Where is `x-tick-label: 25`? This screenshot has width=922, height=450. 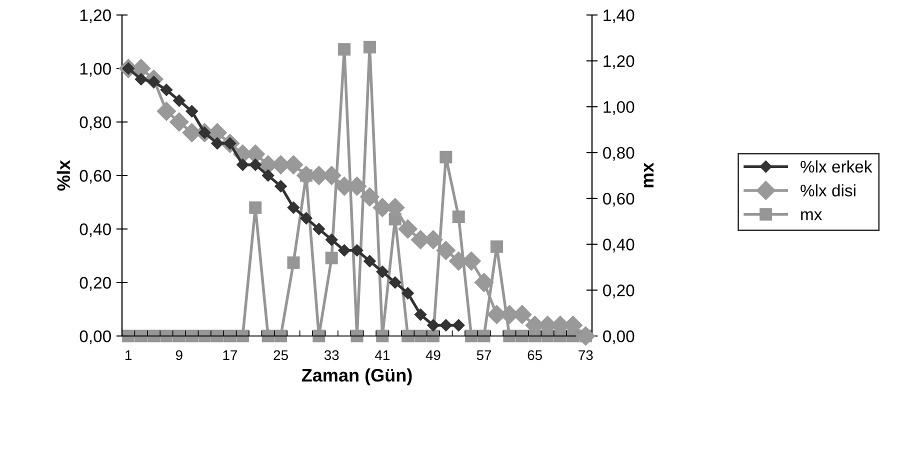 x-tick-label: 25 is located at coordinates (281, 355).